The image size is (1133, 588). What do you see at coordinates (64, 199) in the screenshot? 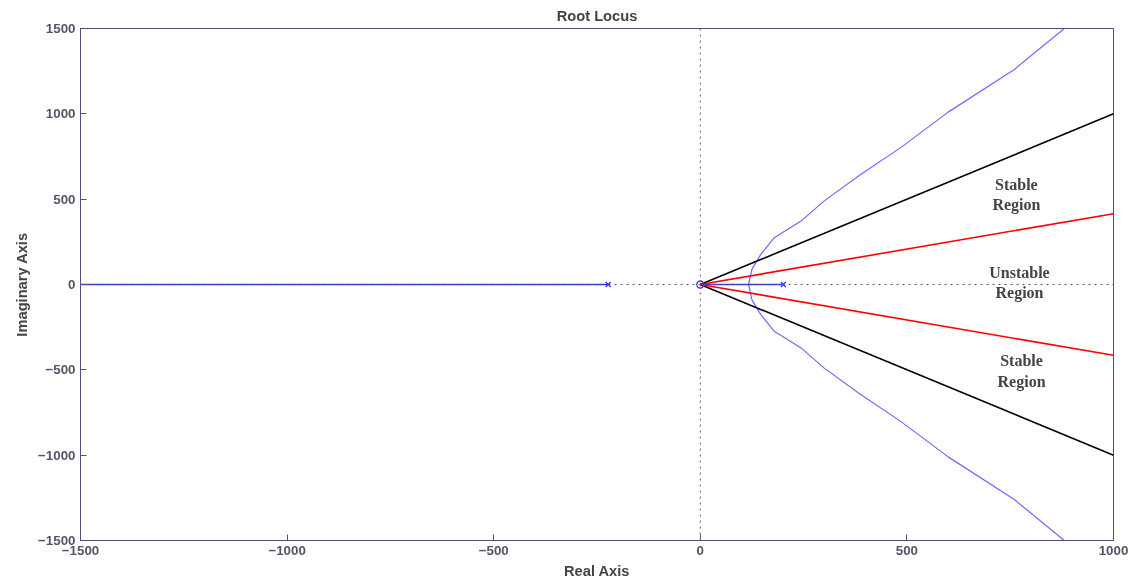
I see `y-tick-label: 500` at bounding box center [64, 199].